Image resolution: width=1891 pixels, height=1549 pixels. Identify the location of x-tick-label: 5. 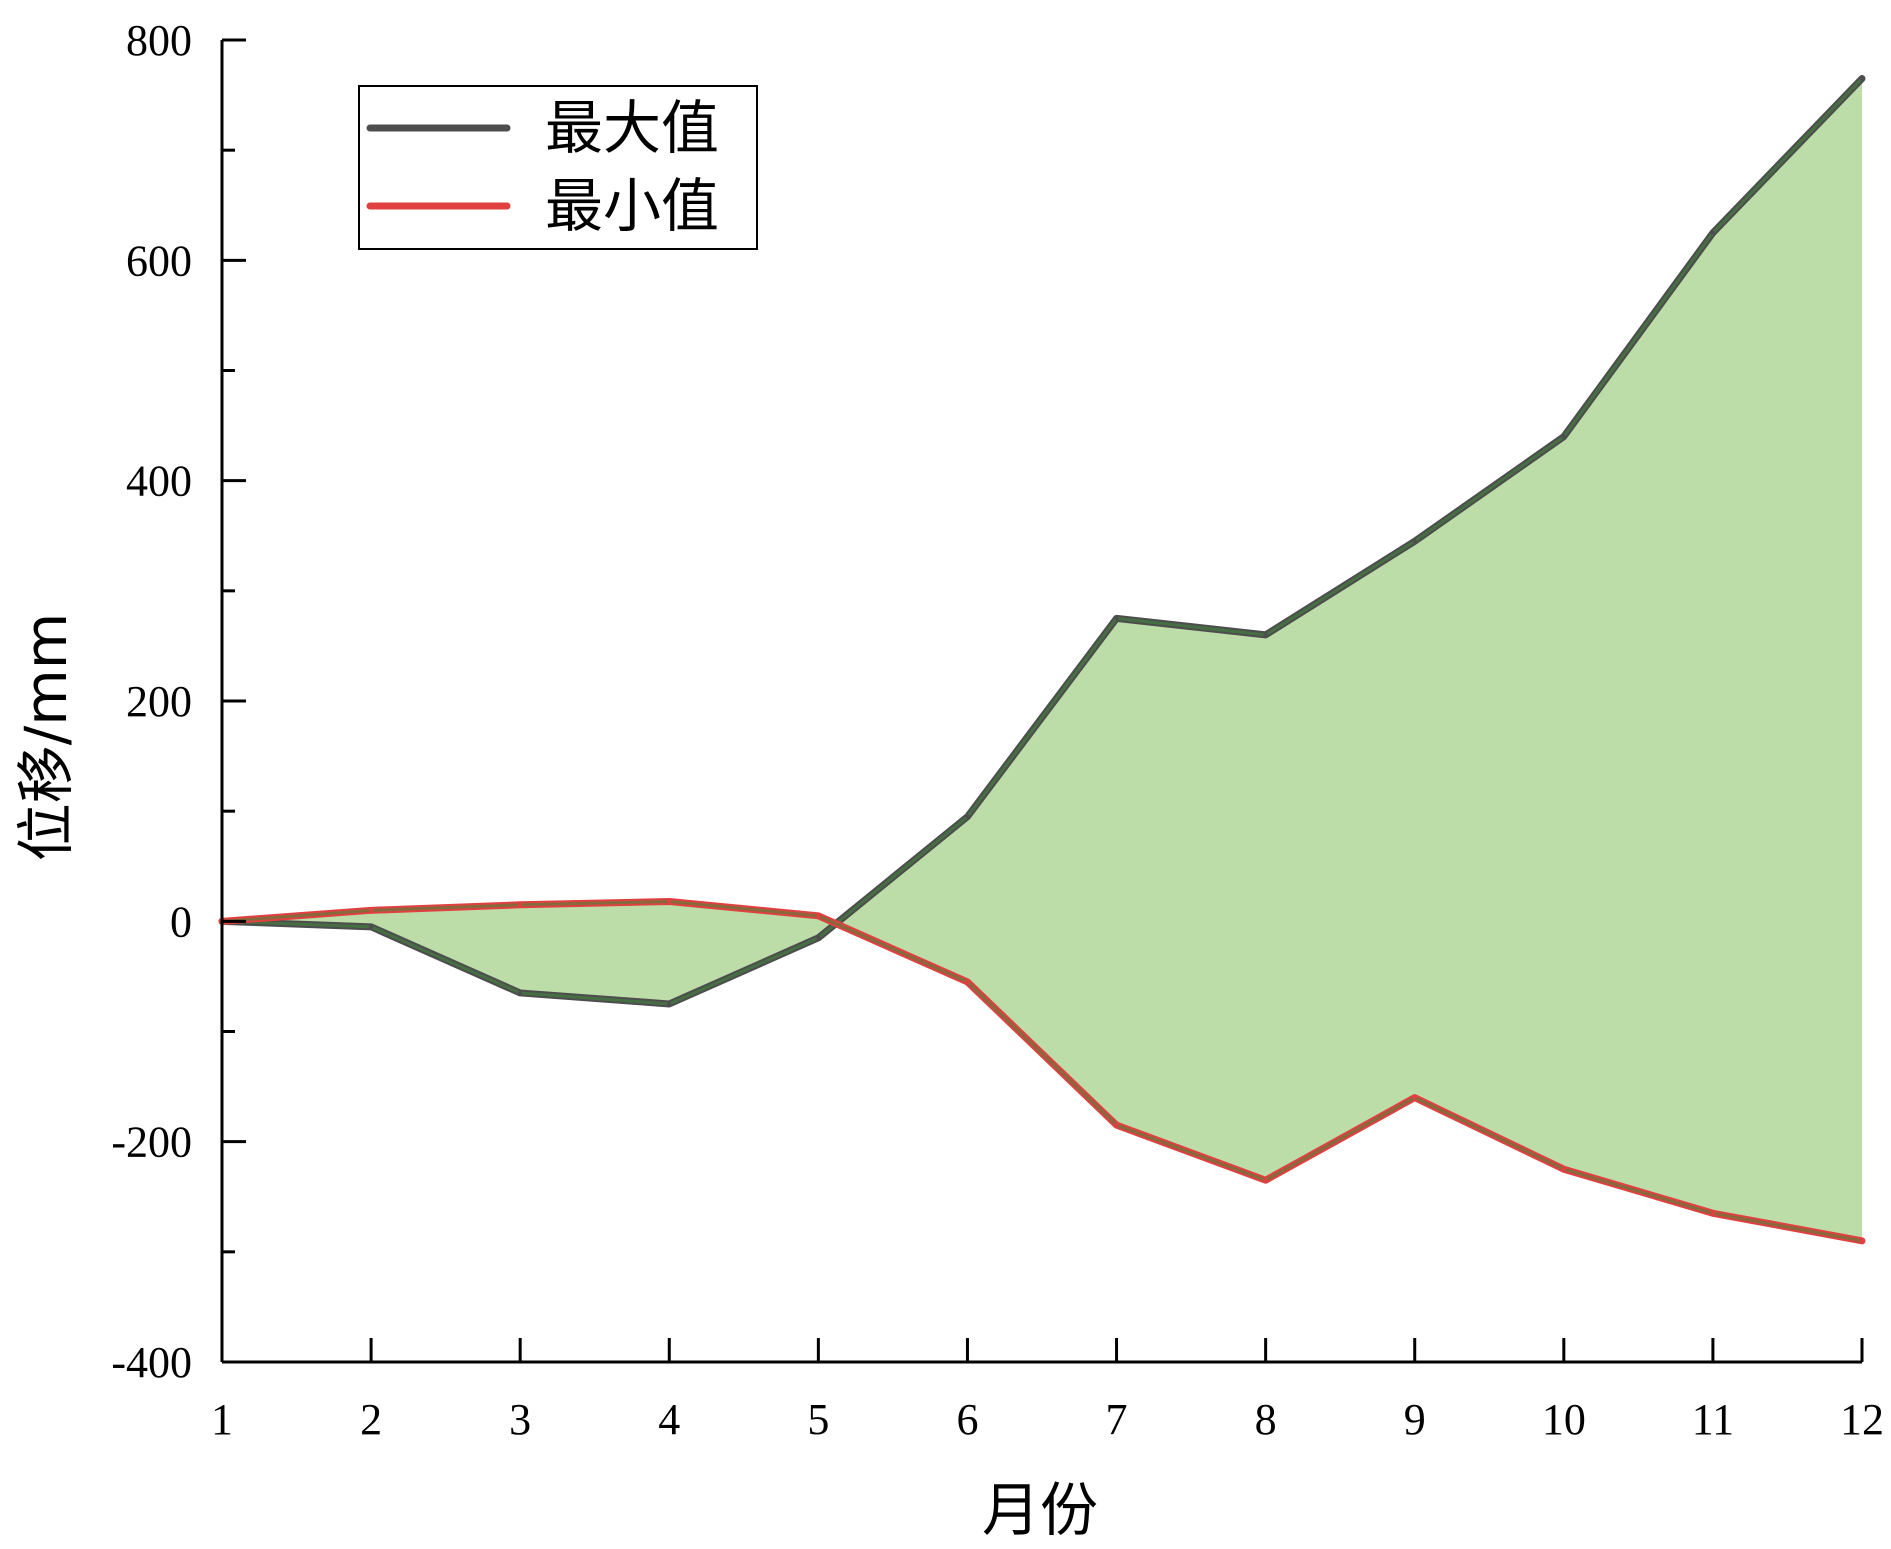
(818, 1419).